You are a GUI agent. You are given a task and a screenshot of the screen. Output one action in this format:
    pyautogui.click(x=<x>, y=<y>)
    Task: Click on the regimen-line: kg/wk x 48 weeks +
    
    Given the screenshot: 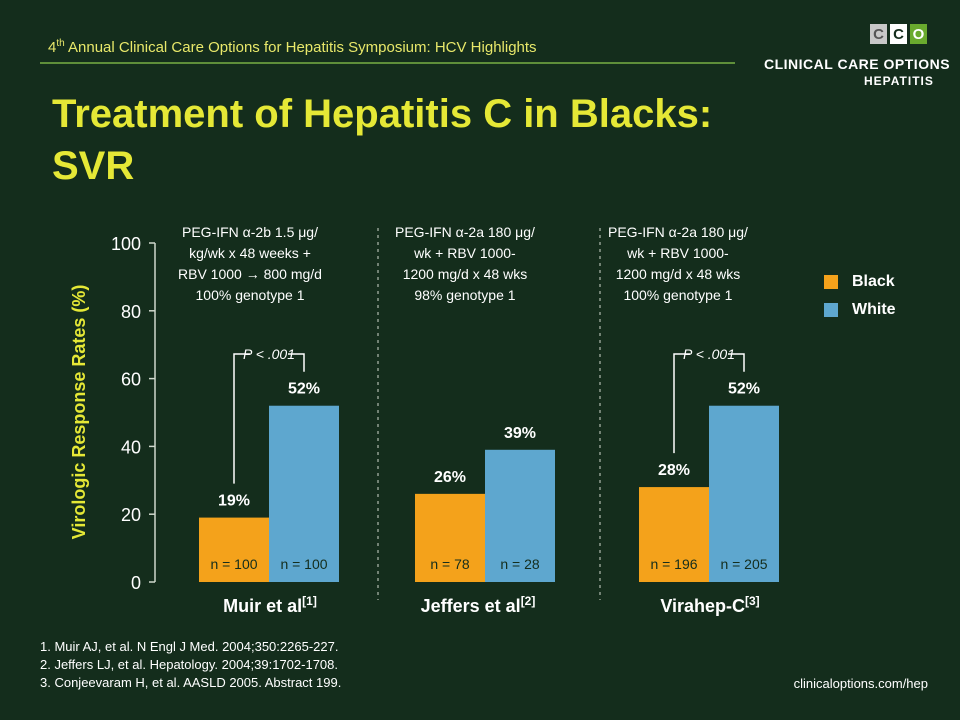 What is the action you would take?
    pyautogui.click(x=250, y=253)
    